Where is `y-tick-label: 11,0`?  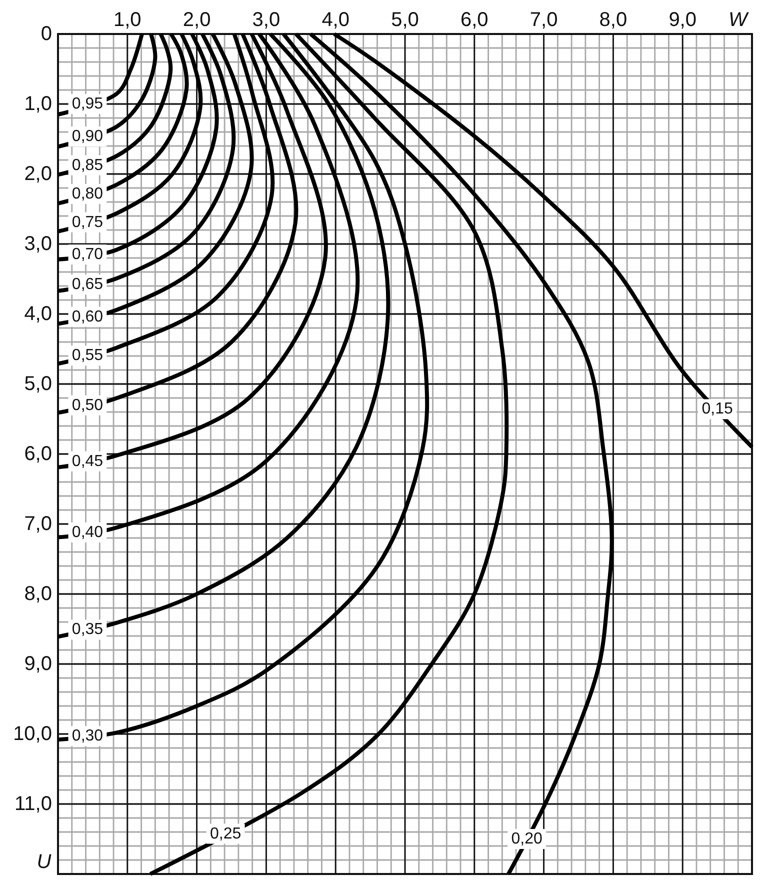 y-tick-label: 11,0 is located at coordinates (33, 804).